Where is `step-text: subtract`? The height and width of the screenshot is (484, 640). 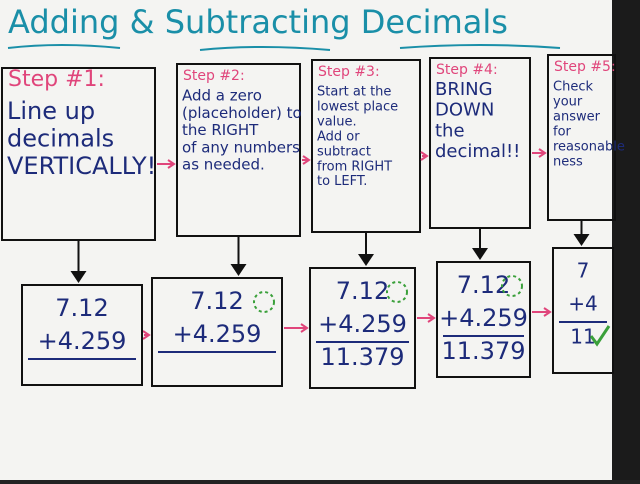
step-text: subtract is located at coordinates (344, 151).